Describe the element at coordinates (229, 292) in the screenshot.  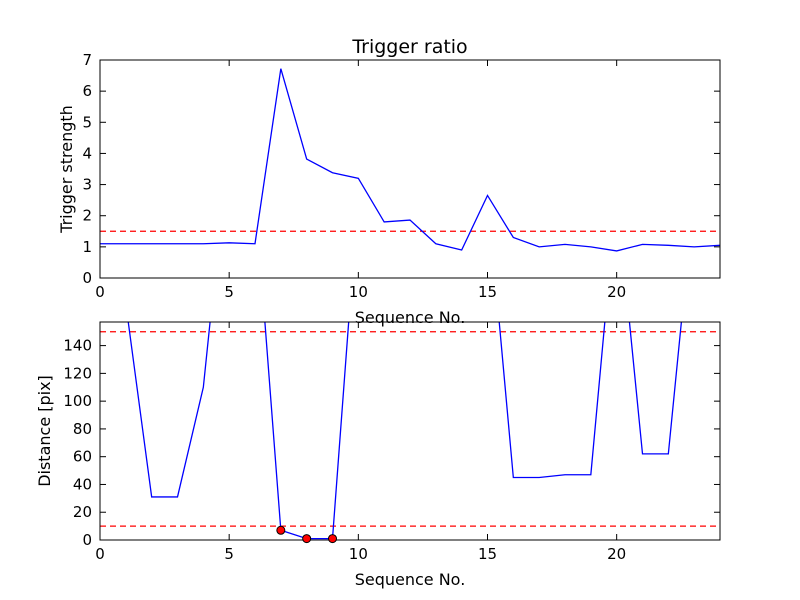
I see `top-x-tick-label: 5` at that location.